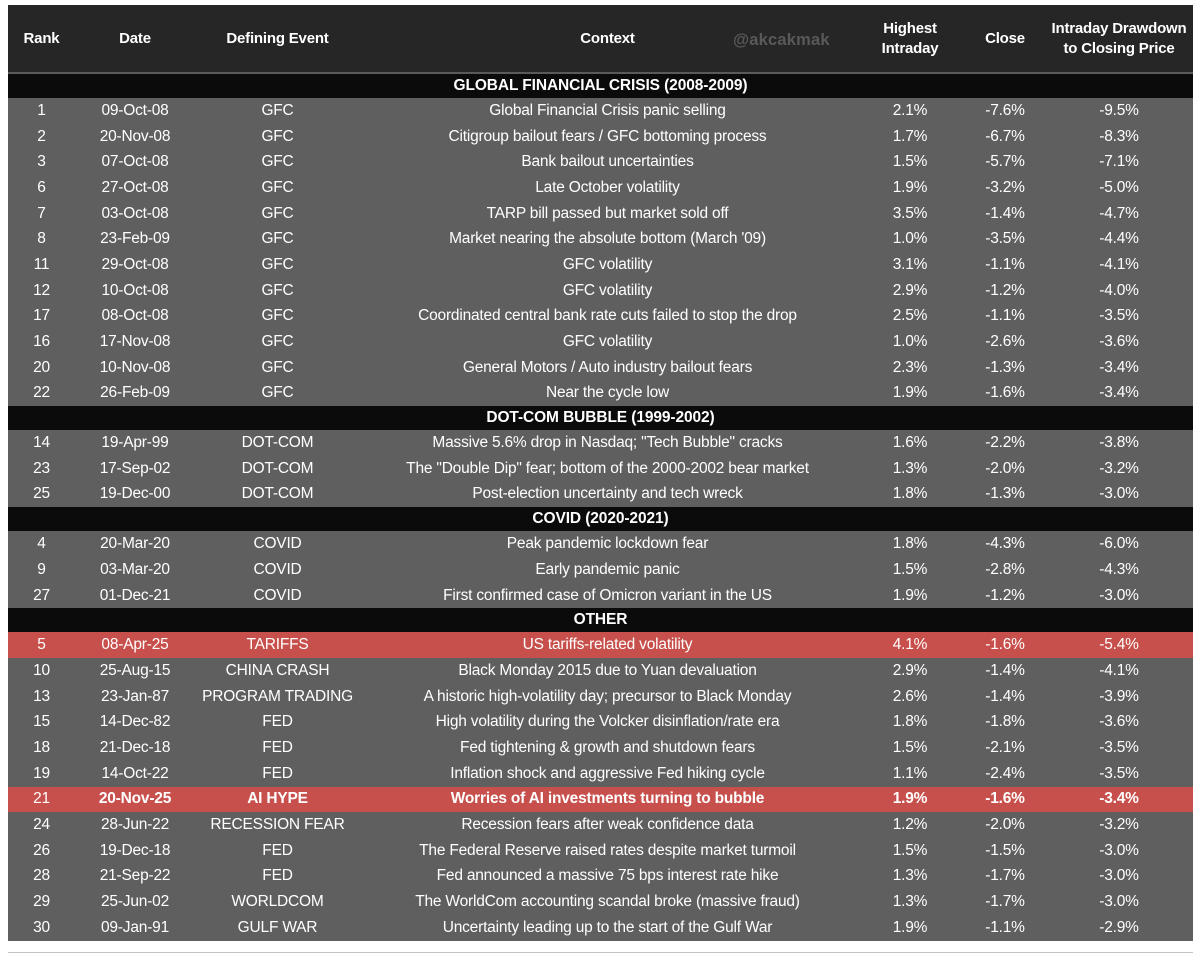 This screenshot has width=1200, height=957. I want to click on cell-date: 07-Oct-08, so click(135, 162).